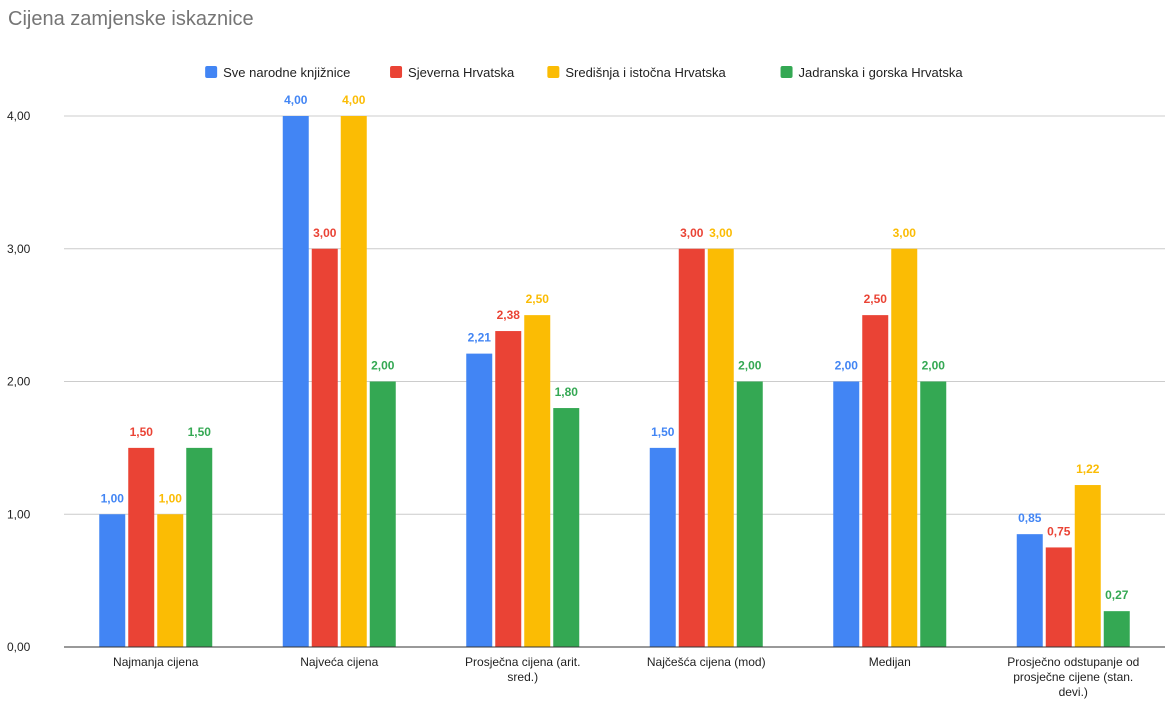 The height and width of the screenshot is (702, 1170). I want to click on x-tick-label: Medijan, so click(890, 662).